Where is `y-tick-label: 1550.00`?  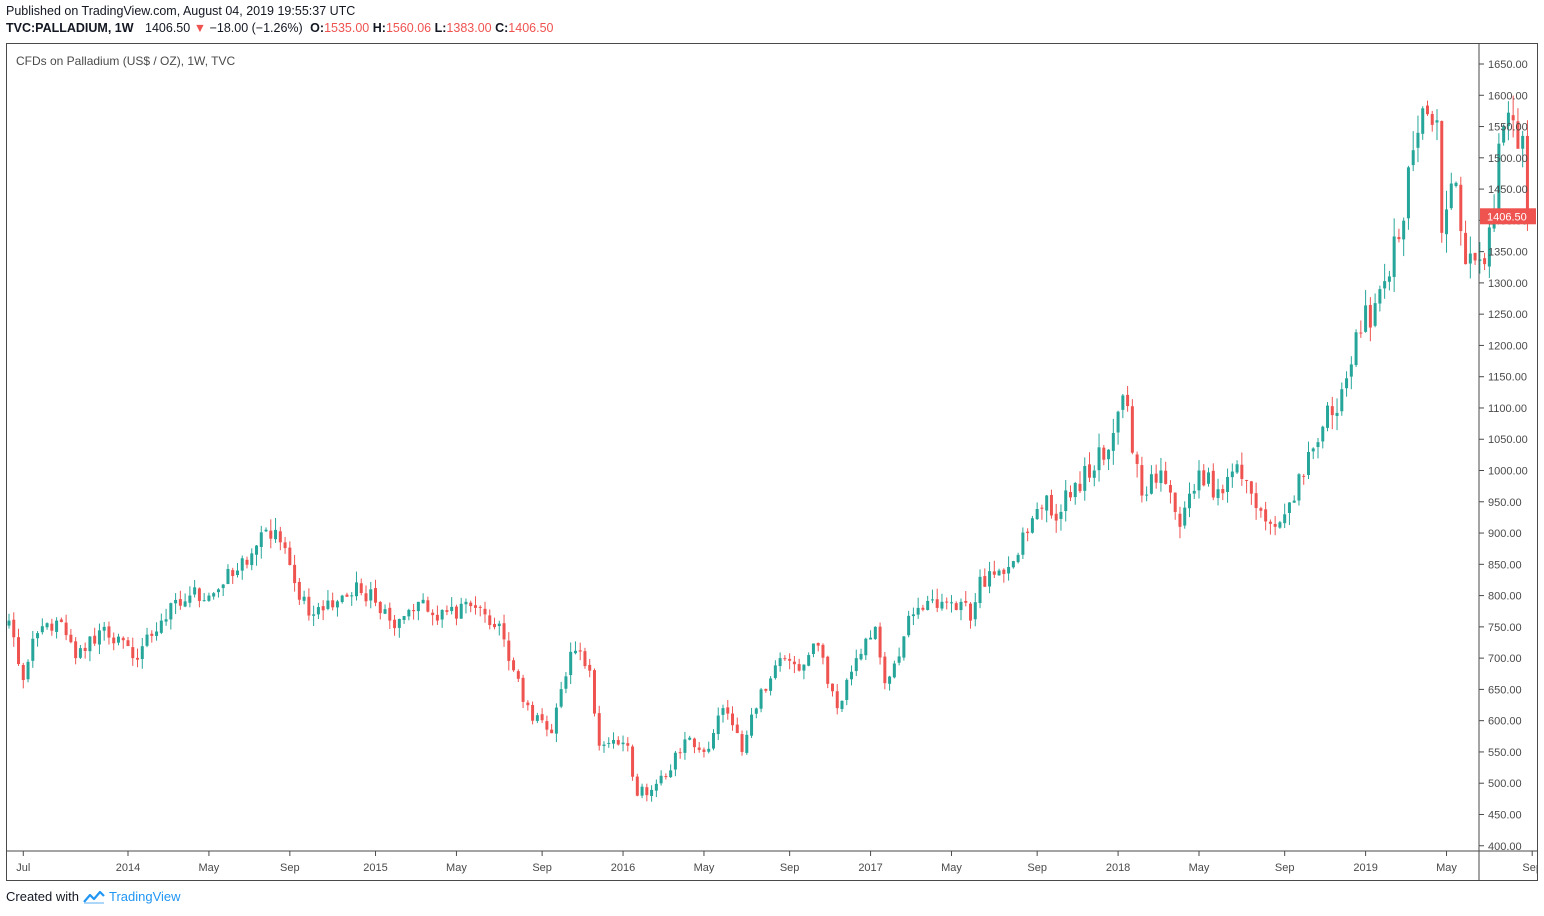
y-tick-label: 1550.00 is located at coordinates (1508, 128).